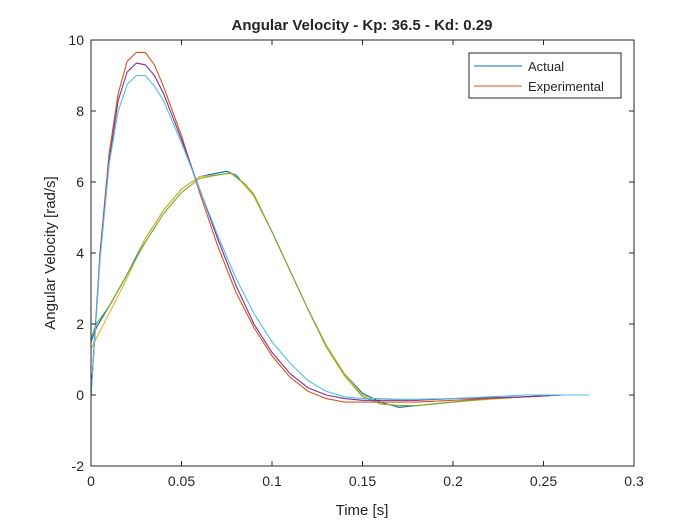 This screenshot has width=700, height=525. What do you see at coordinates (80, 111) in the screenshot?
I see `y-tick-label: 8` at bounding box center [80, 111].